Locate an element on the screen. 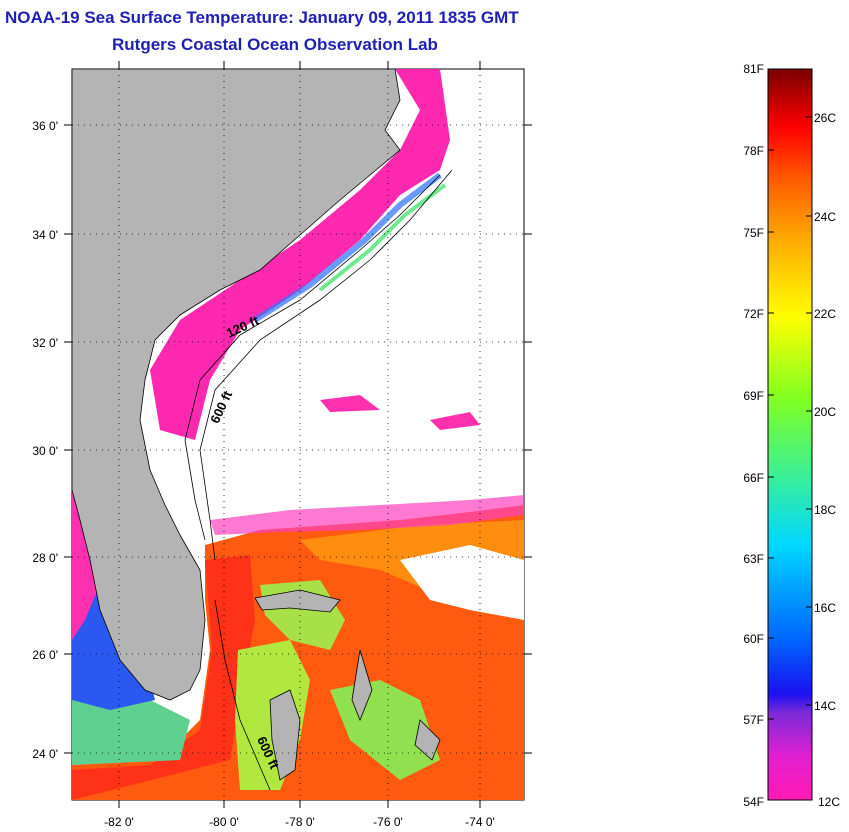 The width and height of the screenshot is (849, 832). lon-label: -74 0' is located at coordinates (480, 822).